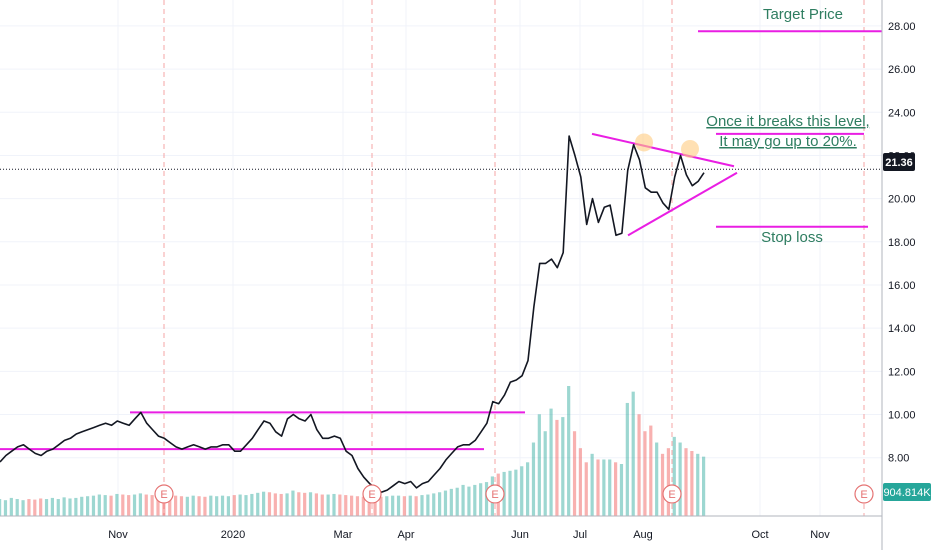 This screenshot has height=550, width=932. I want to click on time-axis: Nov 2020 Mar Apr Jun Jul Aug Oct Nov, so click(469, 535).